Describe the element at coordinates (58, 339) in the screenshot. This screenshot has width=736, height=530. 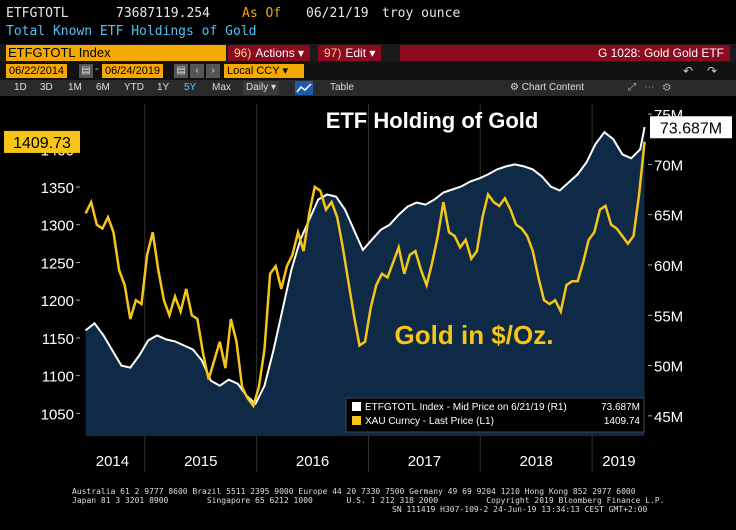
I see `left-tick-label: 1150` at that location.